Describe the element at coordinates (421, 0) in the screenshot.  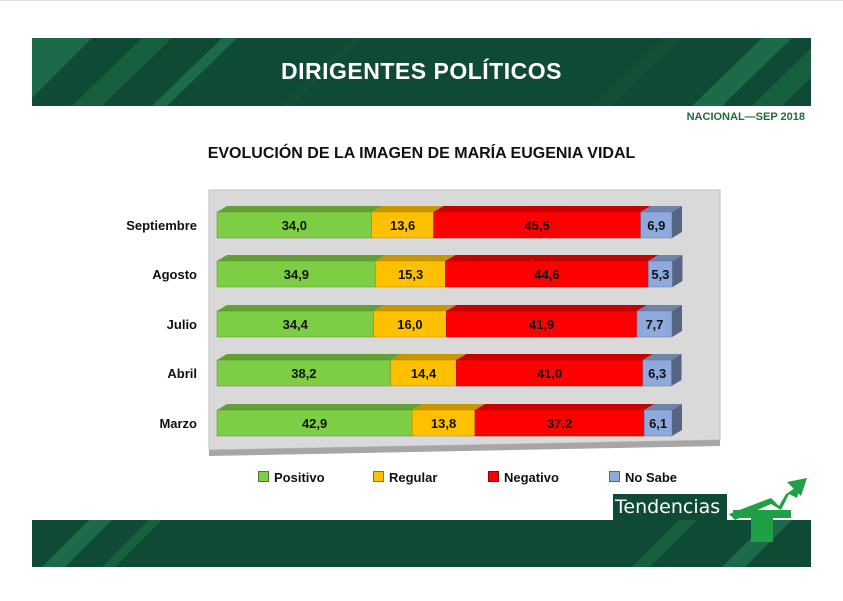
I see `top-divider` at that location.